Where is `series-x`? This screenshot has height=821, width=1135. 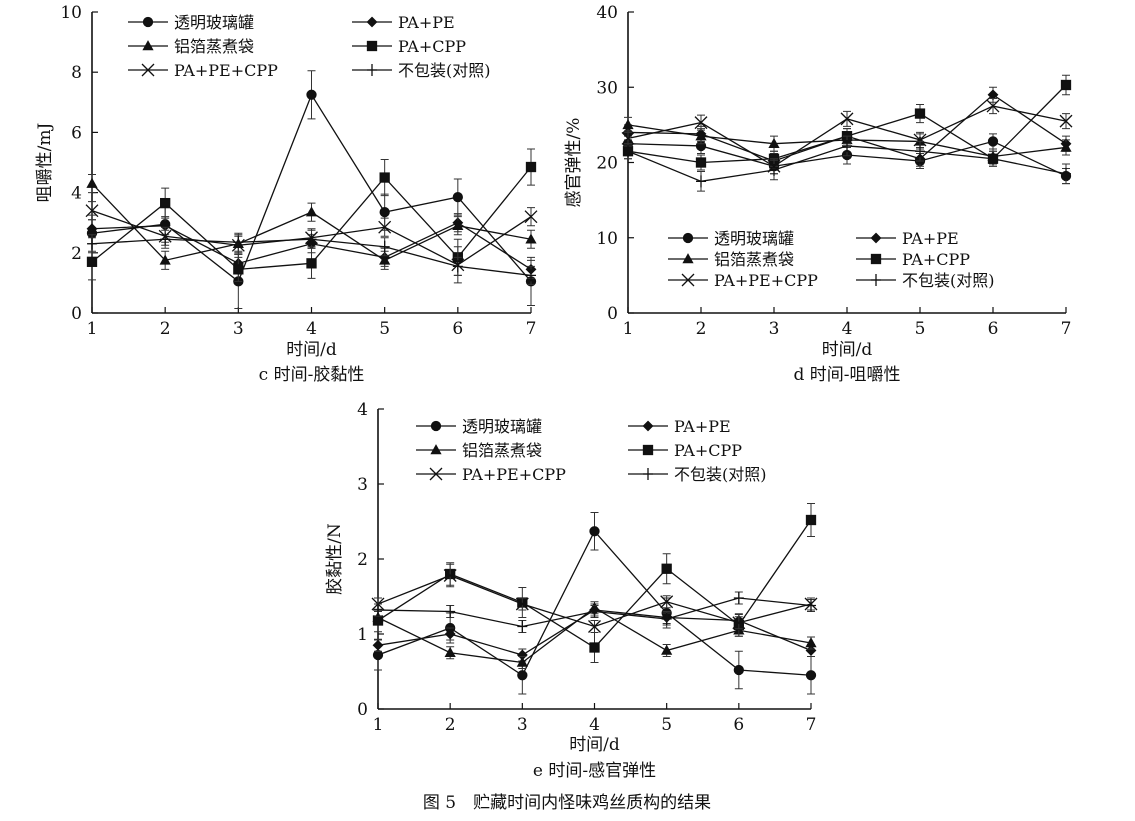
series-x is located at coordinates (594, 598).